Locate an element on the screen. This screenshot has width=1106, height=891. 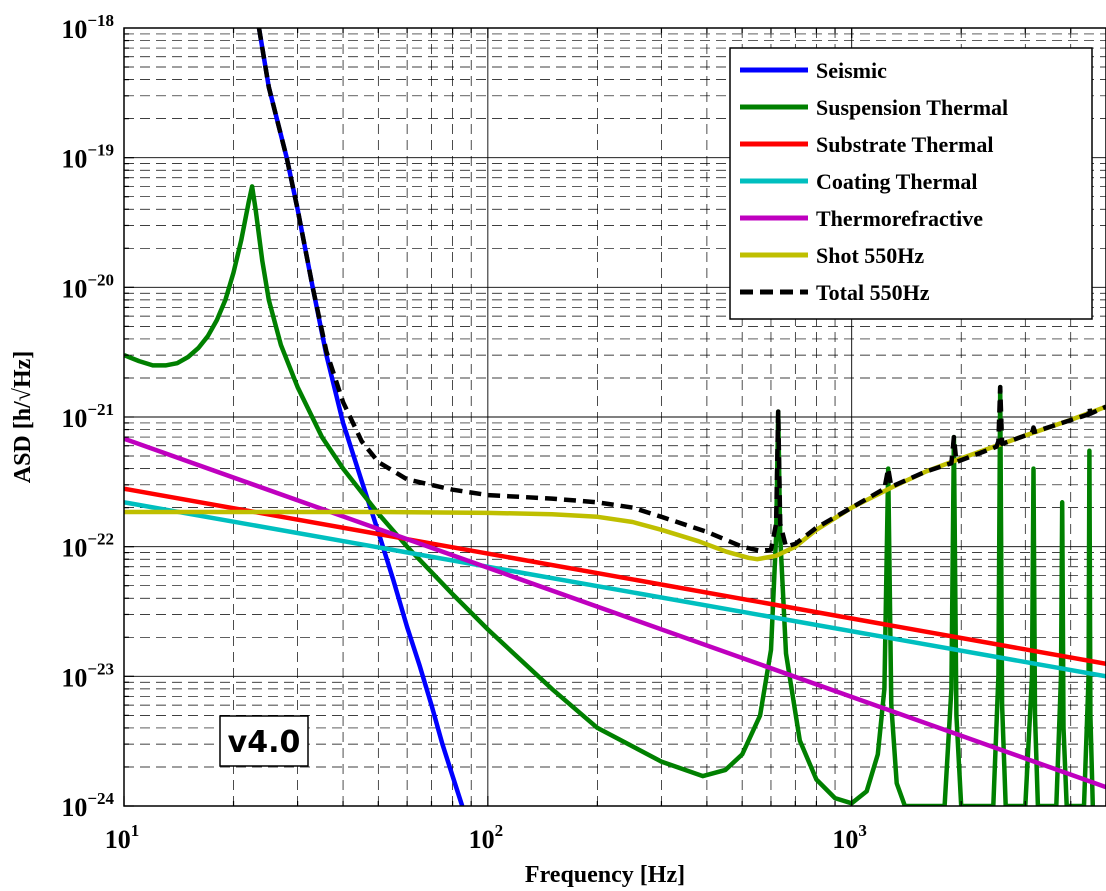
version-box is located at coordinates (264, 741).